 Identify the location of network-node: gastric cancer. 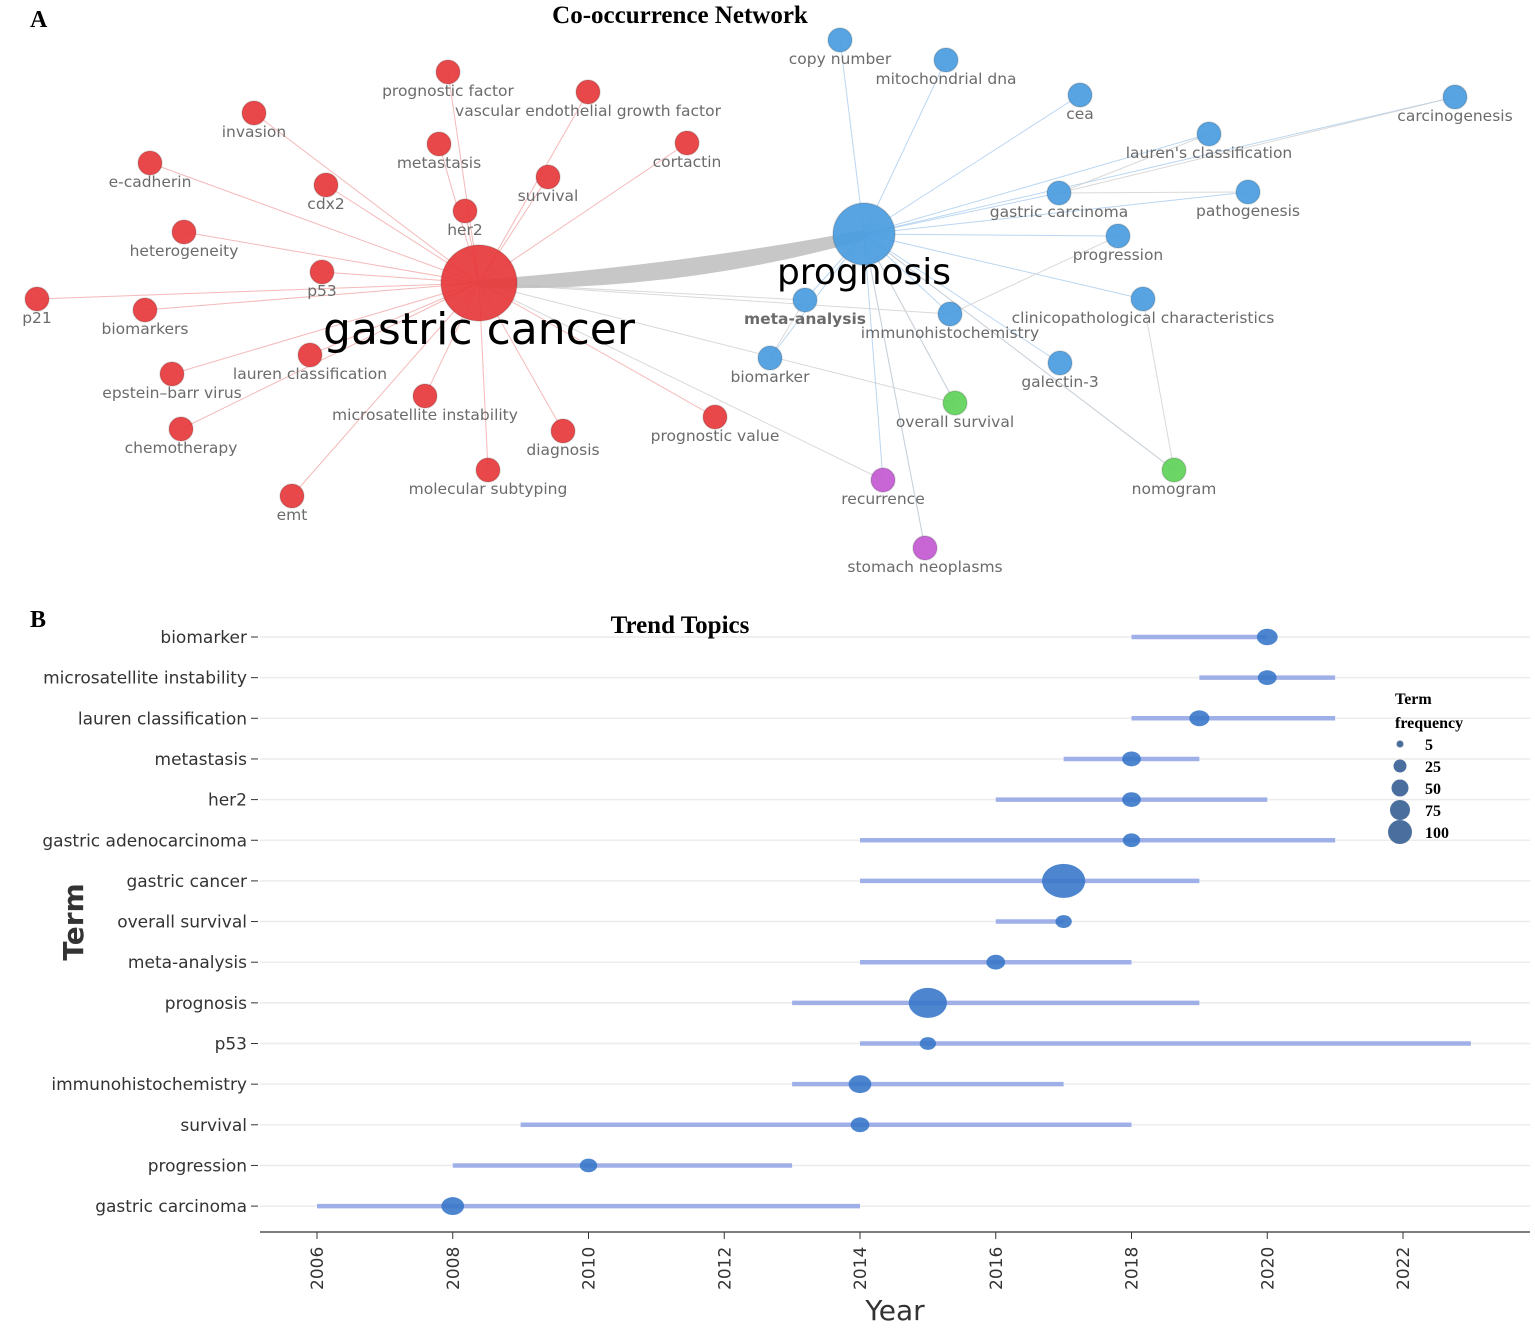
(479, 299).